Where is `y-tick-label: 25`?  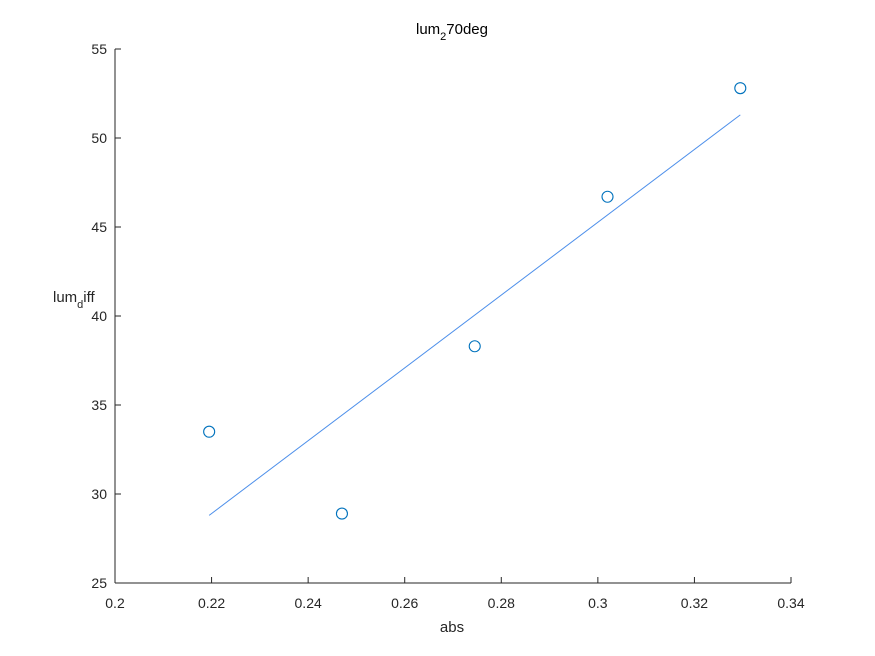 y-tick-label: 25 is located at coordinates (99, 583).